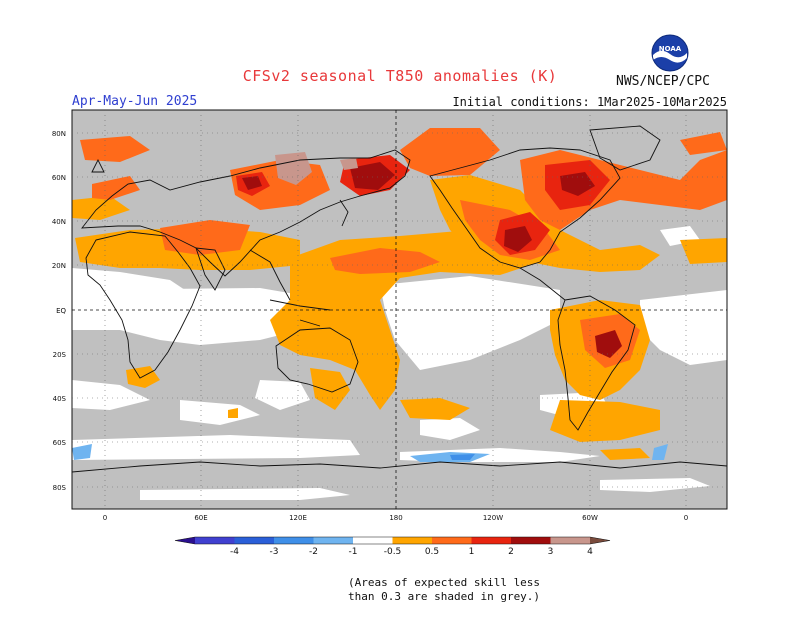 The width and height of the screenshot is (800, 618). What do you see at coordinates (200, 518) in the screenshot?
I see `lon-label: 60E` at bounding box center [200, 518].